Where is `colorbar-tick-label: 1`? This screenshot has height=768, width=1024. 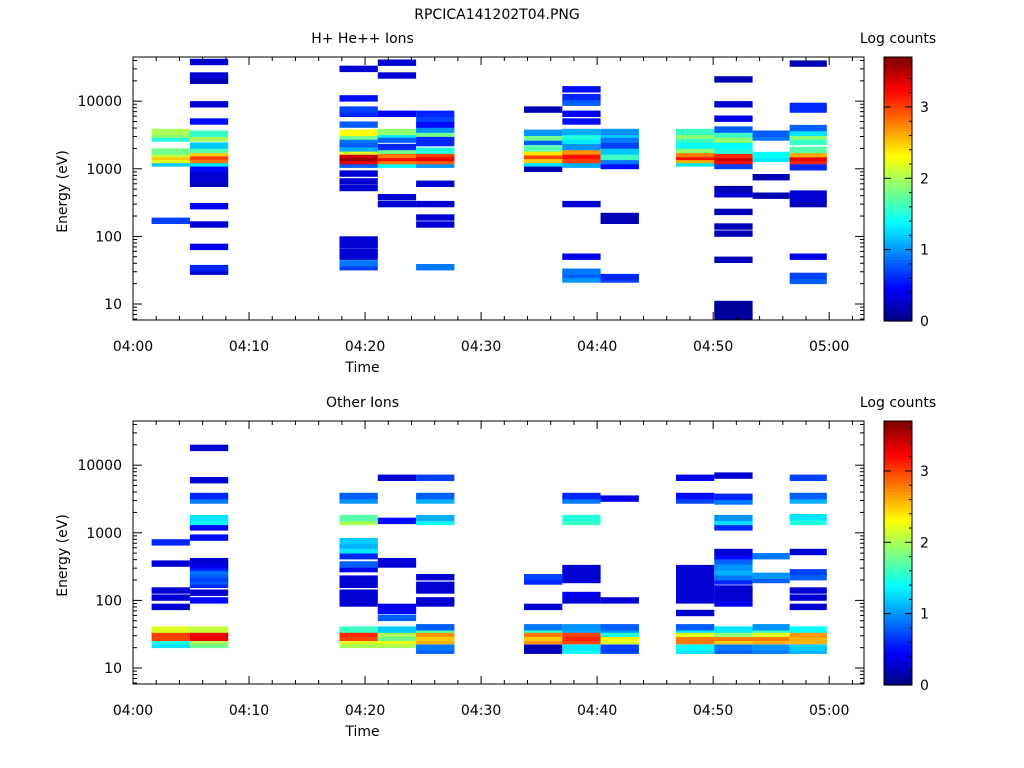 colorbar-tick-label: 1 is located at coordinates (924, 251).